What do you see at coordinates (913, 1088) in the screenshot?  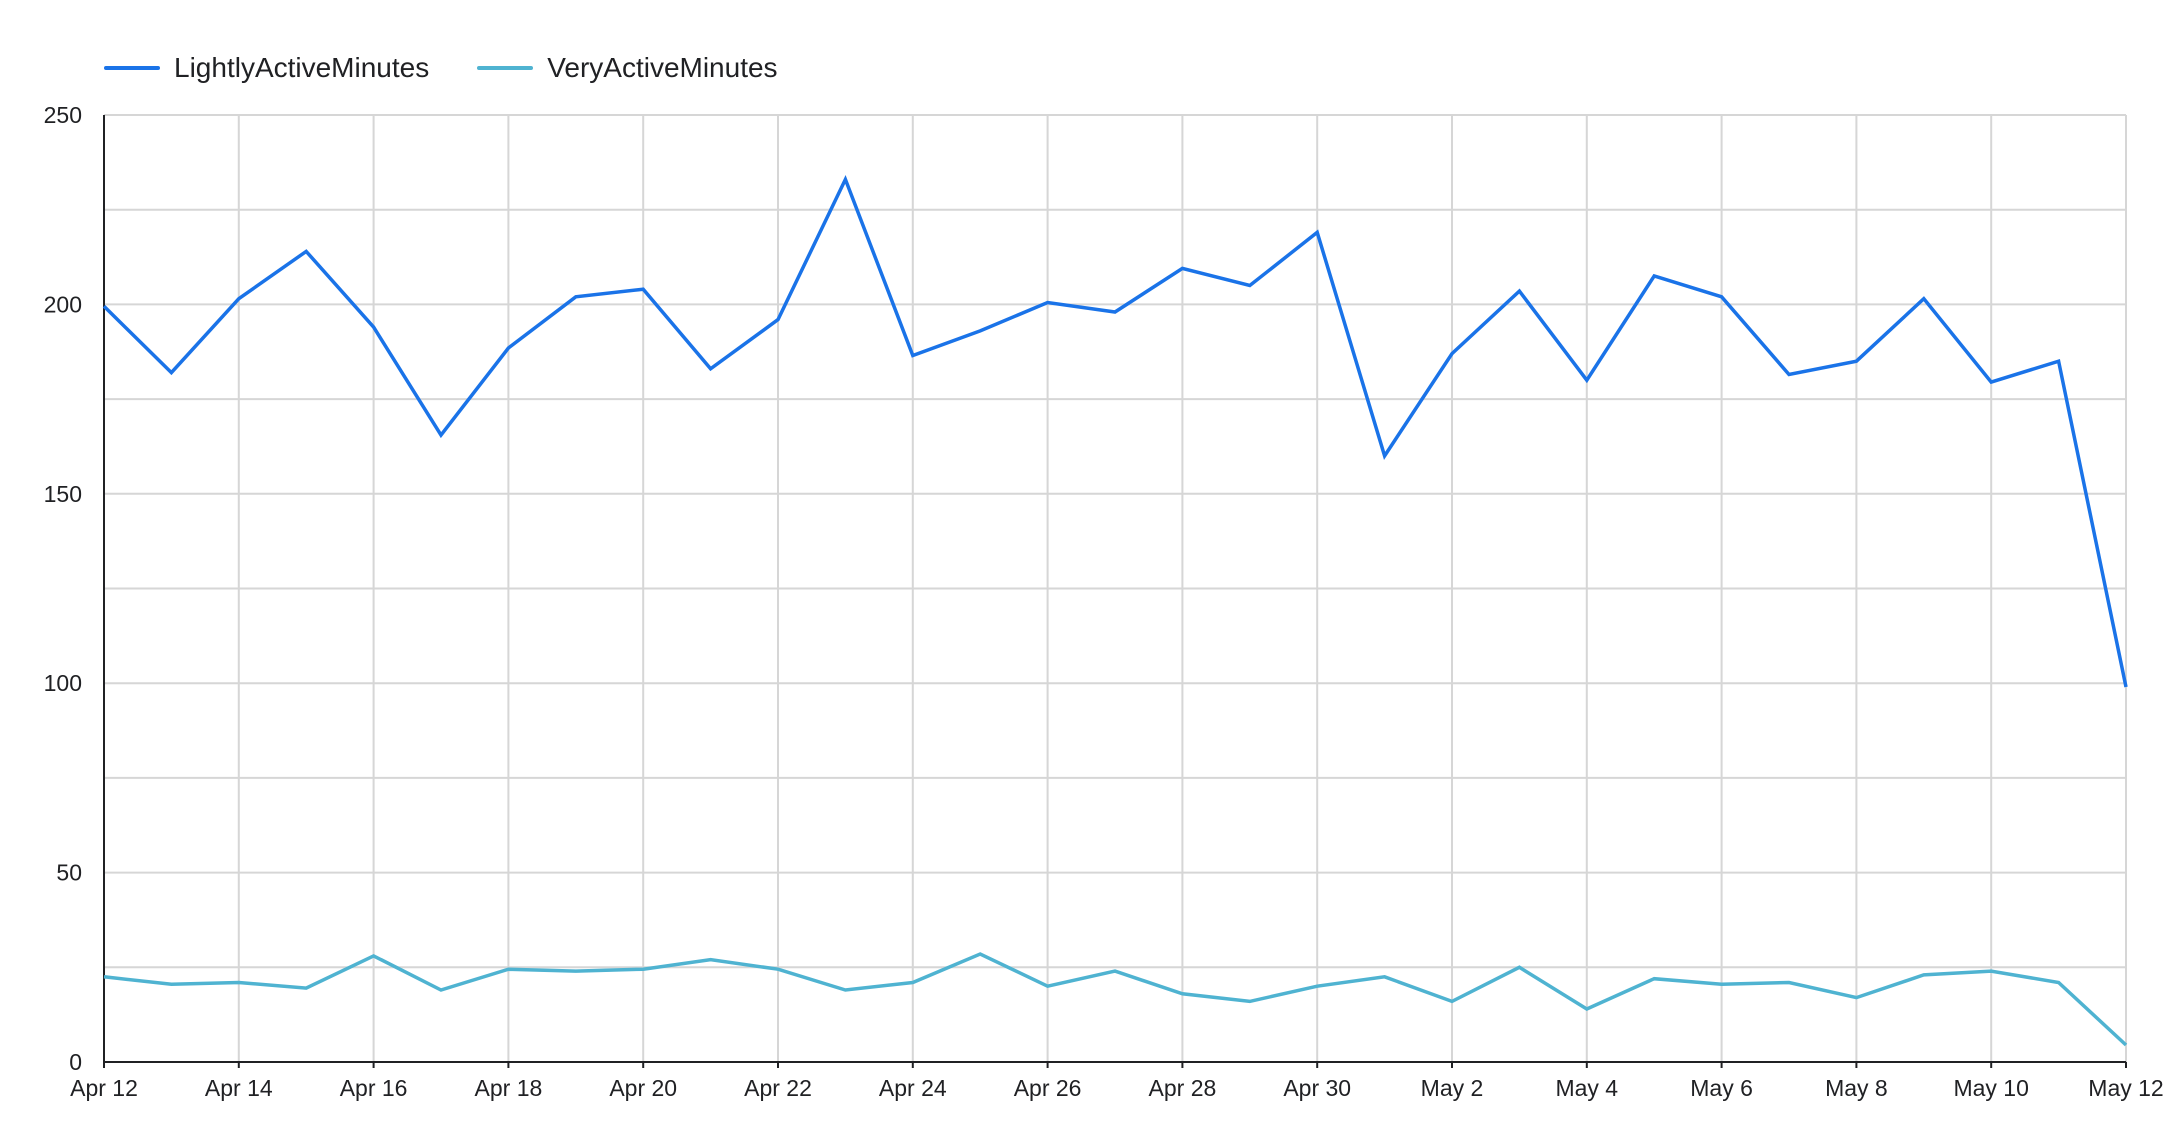 I see `x-tick-label: Apr 24` at bounding box center [913, 1088].